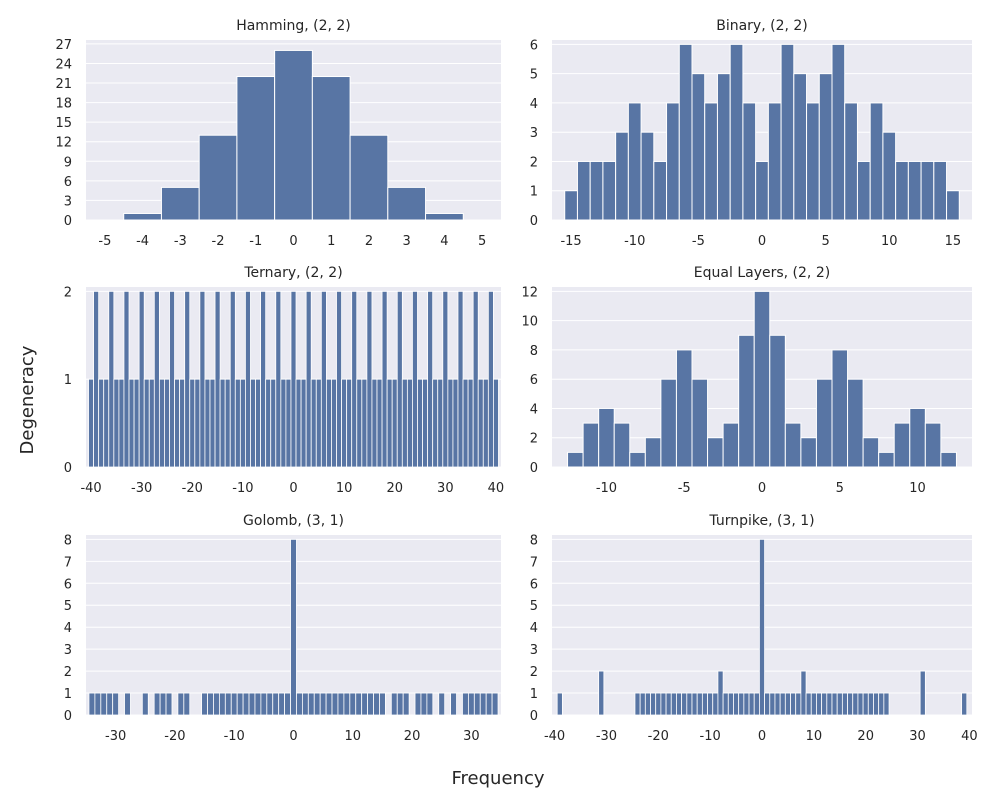 The width and height of the screenshot is (996, 797). I want to click on turnpike-xtick-label: -10, so click(710, 736).